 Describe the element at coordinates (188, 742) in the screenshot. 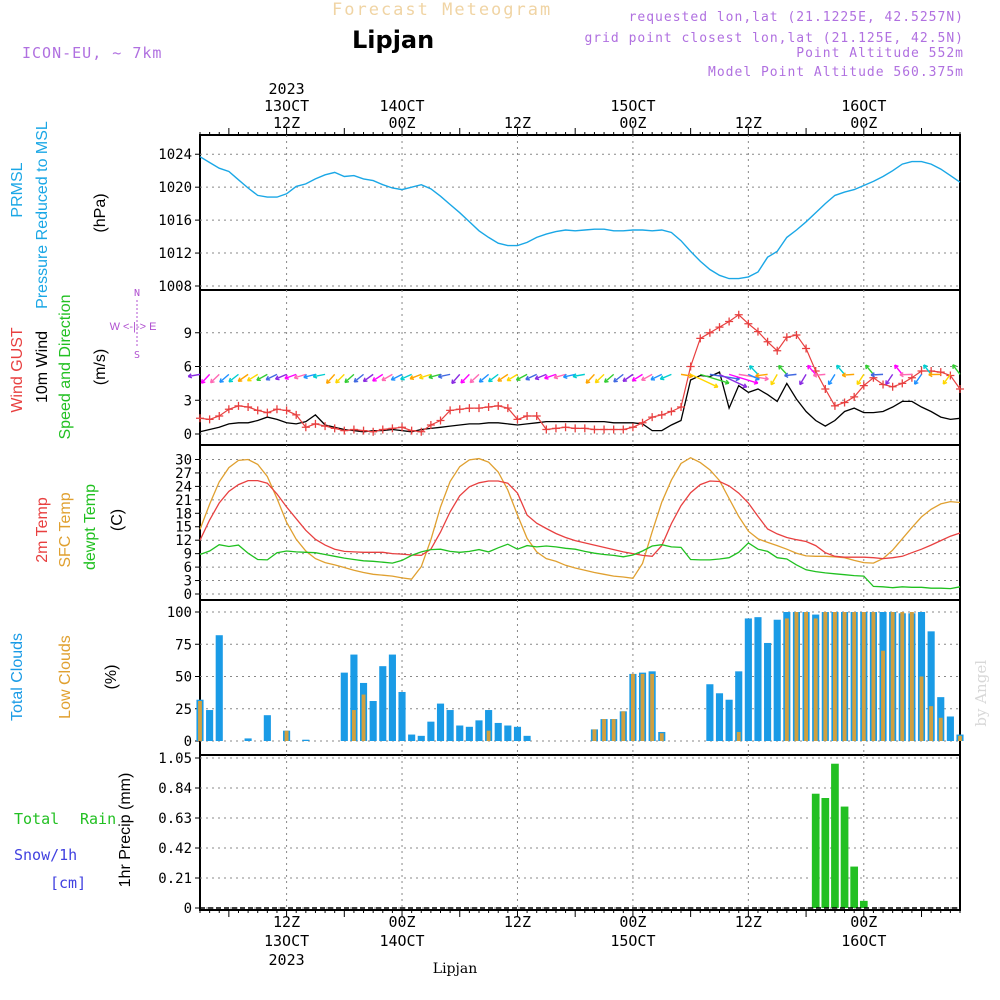

I see `y-tick-label-clouds: 0` at that location.